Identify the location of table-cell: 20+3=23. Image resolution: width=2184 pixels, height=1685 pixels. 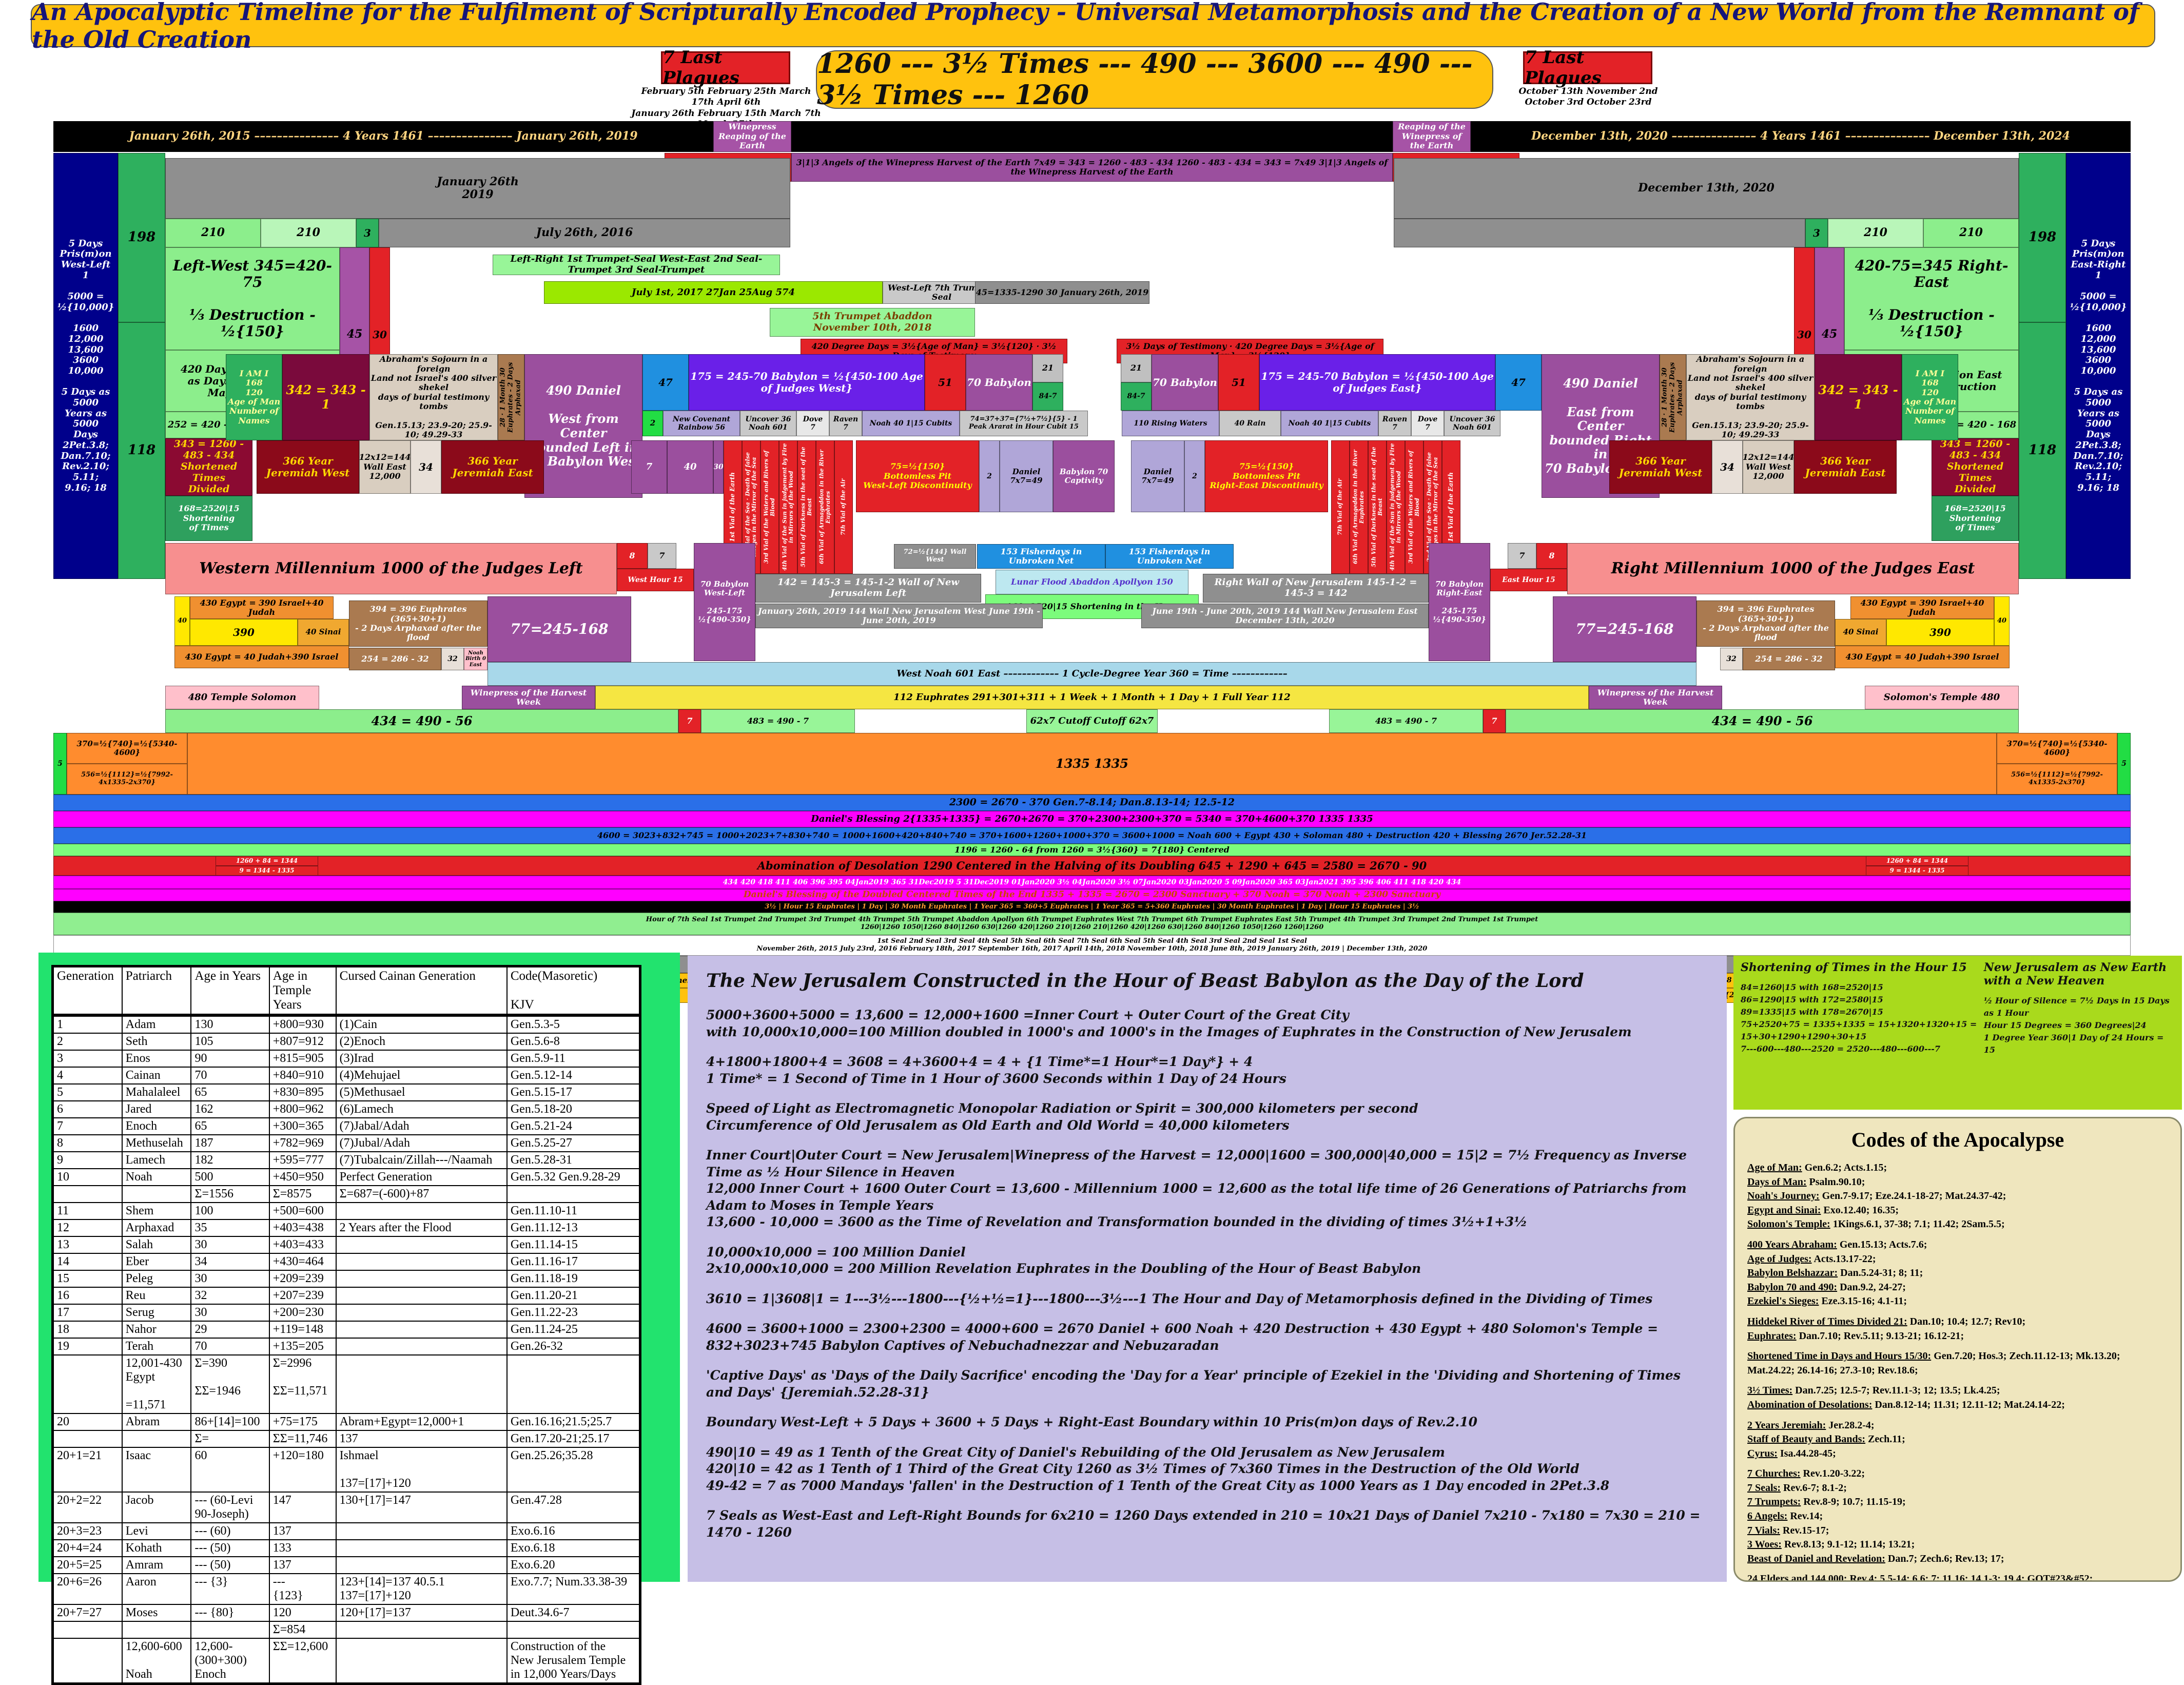
(87, 1531).